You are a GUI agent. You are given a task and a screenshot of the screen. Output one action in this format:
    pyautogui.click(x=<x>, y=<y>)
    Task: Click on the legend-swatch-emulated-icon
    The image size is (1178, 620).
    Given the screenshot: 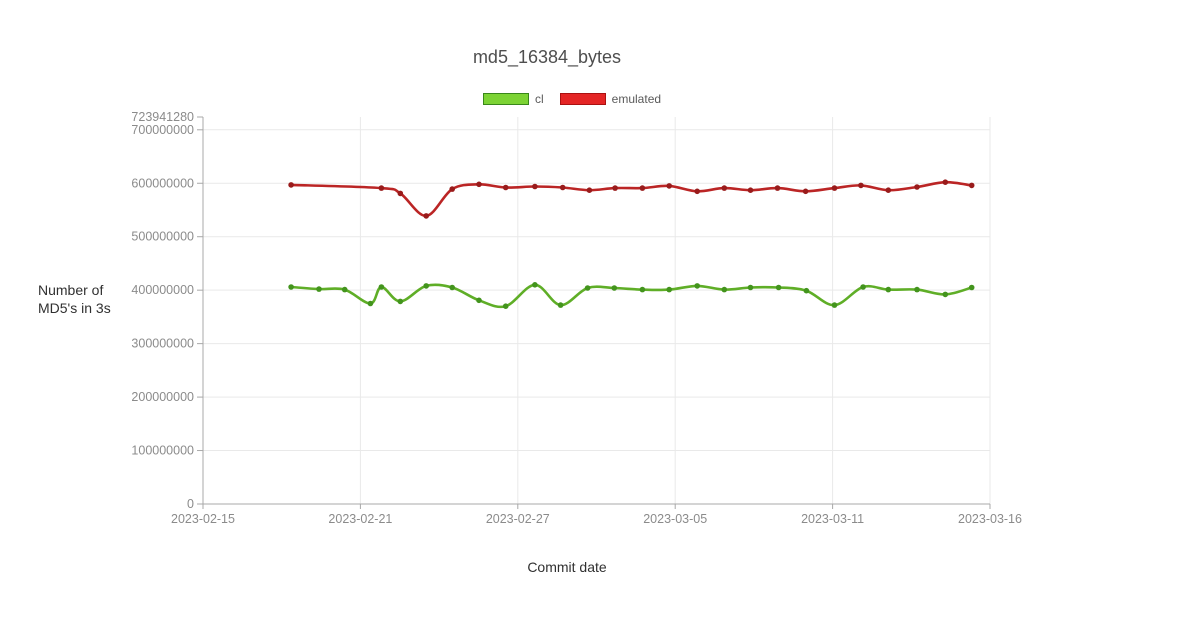 What is the action you would take?
    pyautogui.click(x=582, y=99)
    